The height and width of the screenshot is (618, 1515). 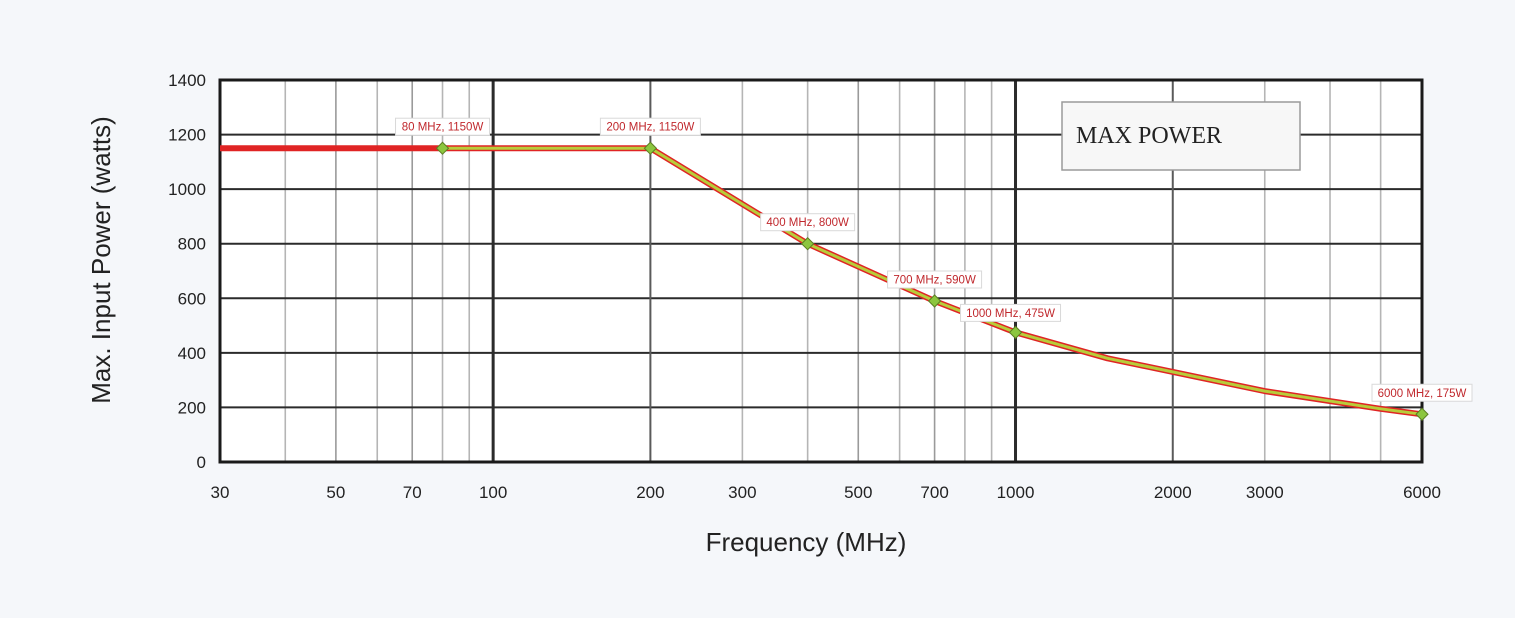 I want to click on data-label-text: 700 MHz, 590W, so click(x=934, y=281).